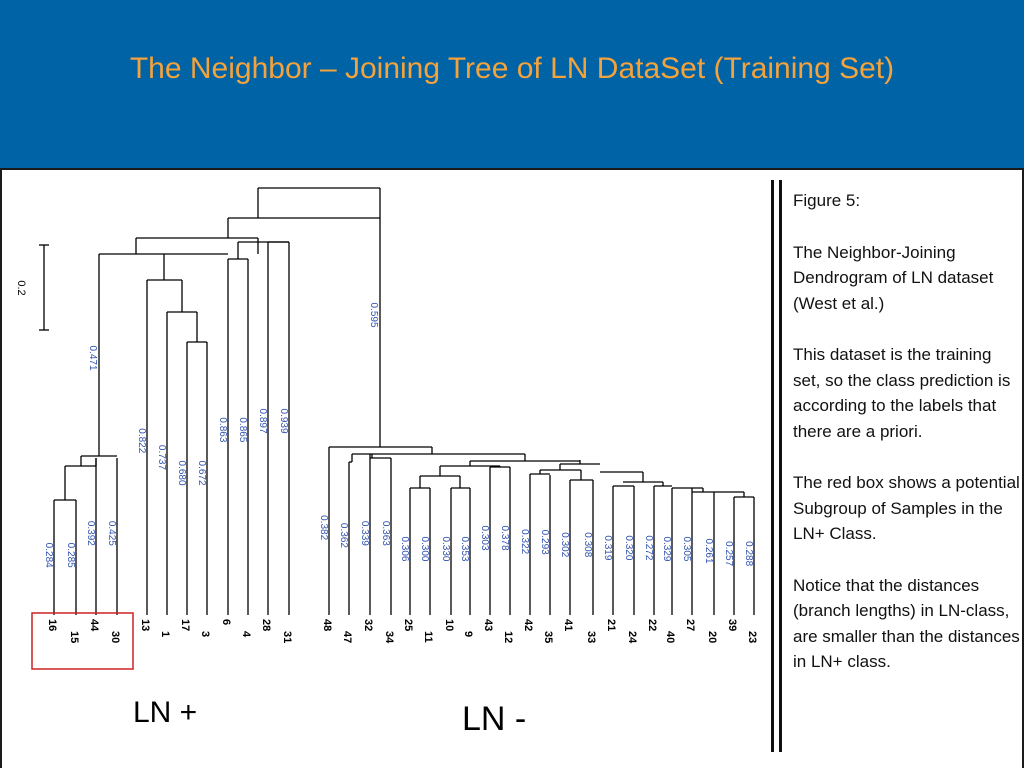 This screenshot has width=1024, height=768. Describe the element at coordinates (690, 625) in the screenshot. I see `leaf-label-27: 27` at that location.